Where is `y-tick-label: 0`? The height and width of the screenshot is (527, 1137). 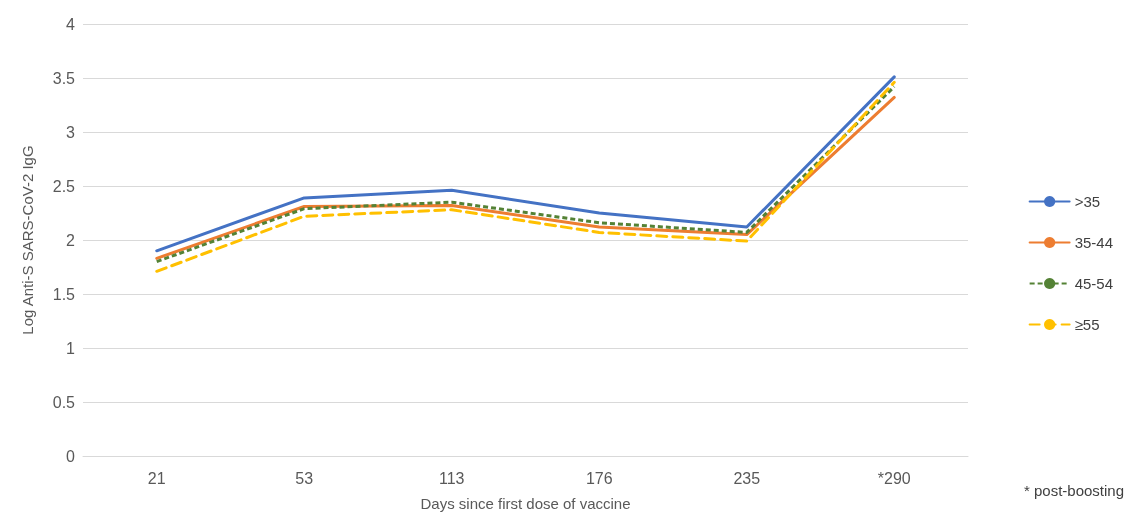 y-tick-label: 0 is located at coordinates (71, 456).